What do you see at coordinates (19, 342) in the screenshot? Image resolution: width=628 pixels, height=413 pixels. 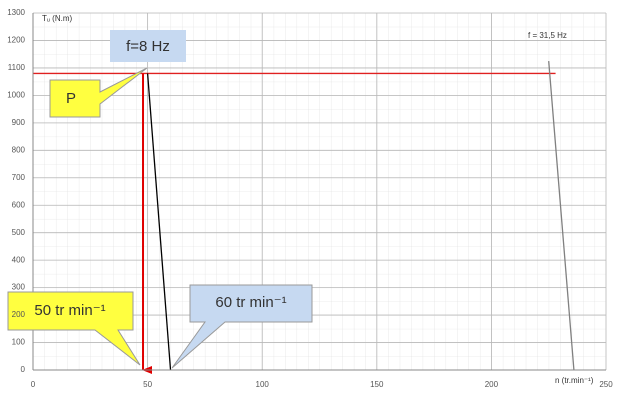 I see `y-tick-label: 100` at bounding box center [19, 342].